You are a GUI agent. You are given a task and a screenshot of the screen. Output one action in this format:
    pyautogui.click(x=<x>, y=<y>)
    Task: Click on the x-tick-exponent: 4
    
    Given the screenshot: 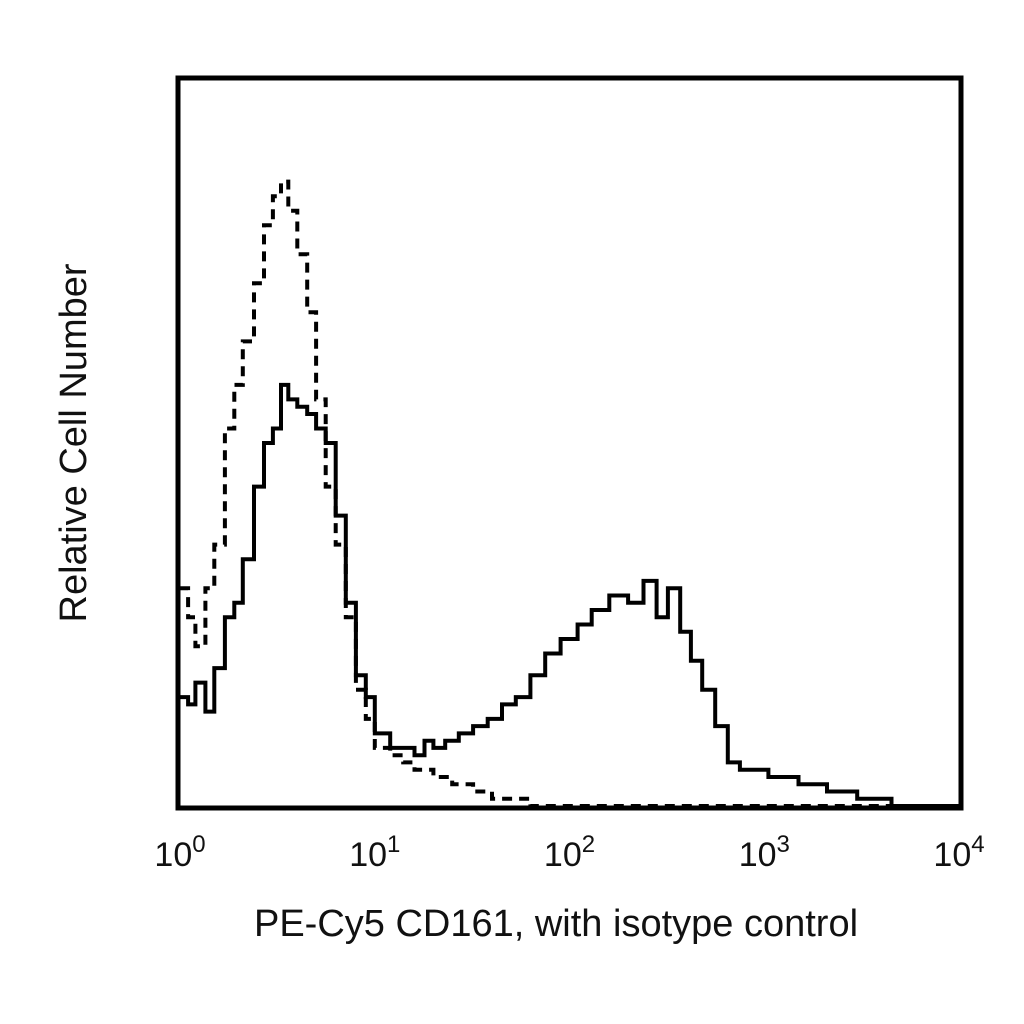 What is the action you would take?
    pyautogui.click(x=977, y=844)
    